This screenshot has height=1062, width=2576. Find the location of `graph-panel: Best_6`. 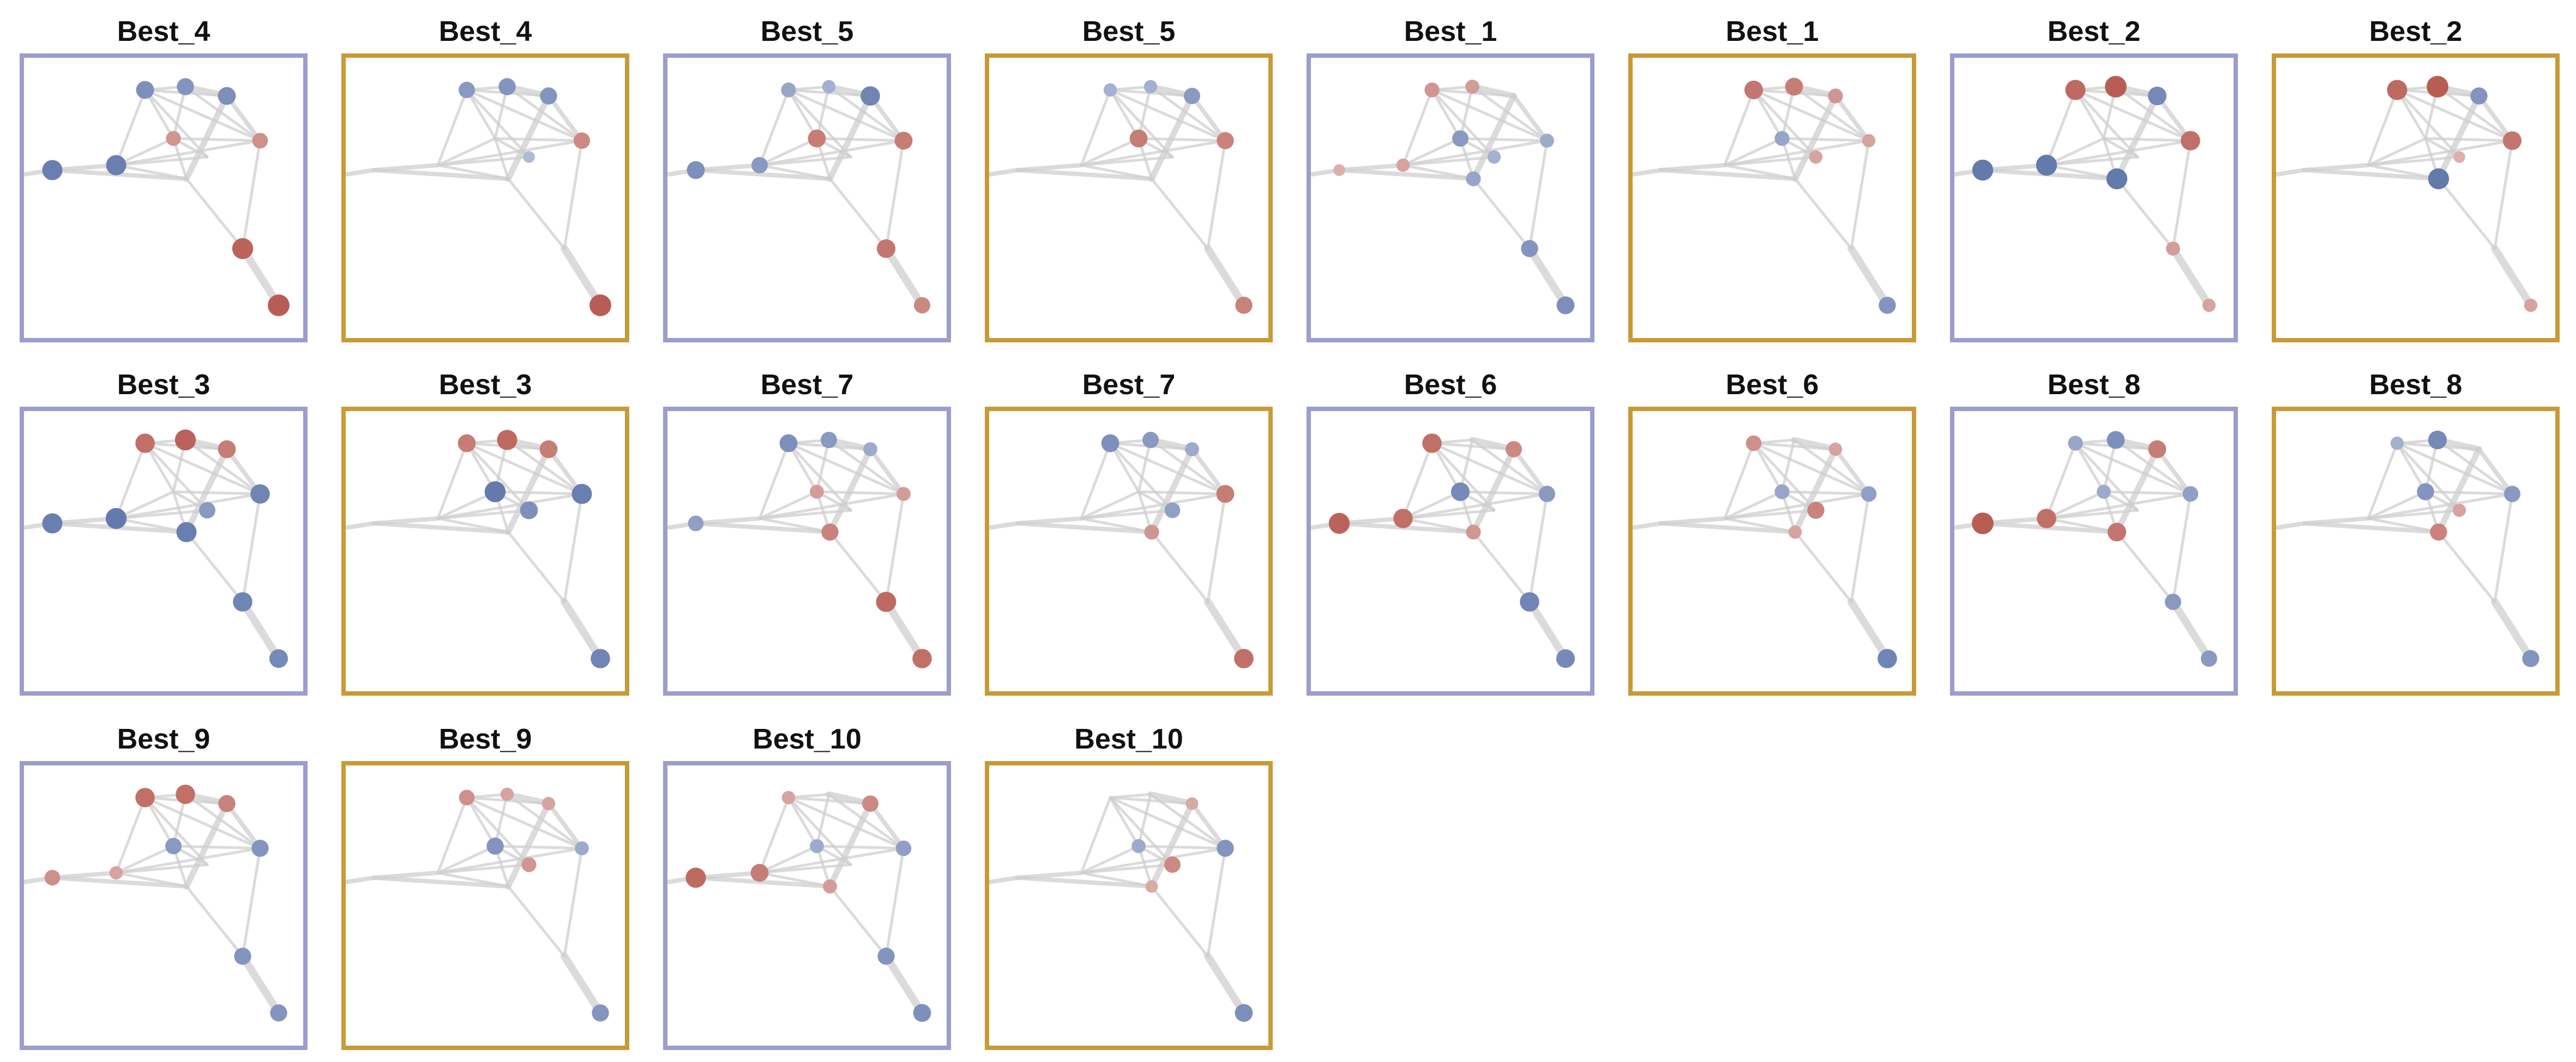

graph-panel: Best_6 is located at coordinates (1450, 529).